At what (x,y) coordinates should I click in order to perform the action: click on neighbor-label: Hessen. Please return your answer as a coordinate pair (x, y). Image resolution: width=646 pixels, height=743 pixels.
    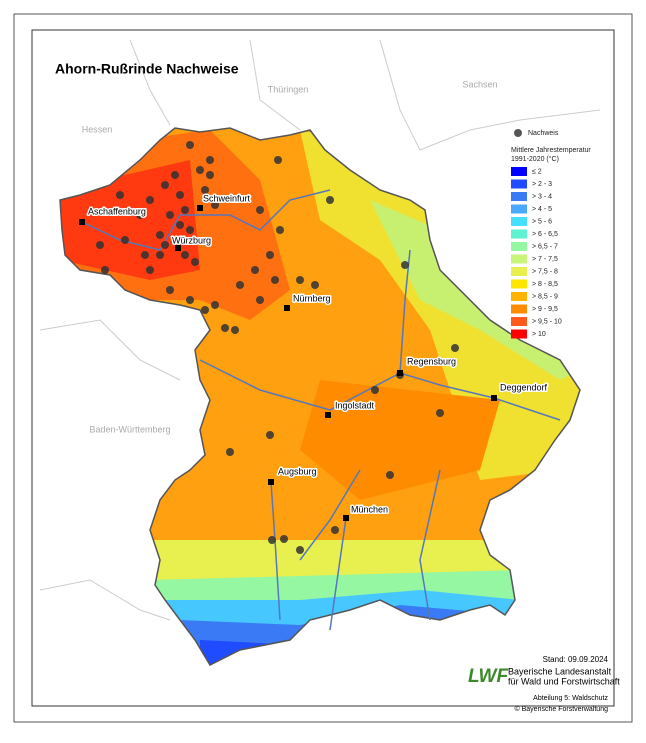
    Looking at the image, I should click on (97, 129).